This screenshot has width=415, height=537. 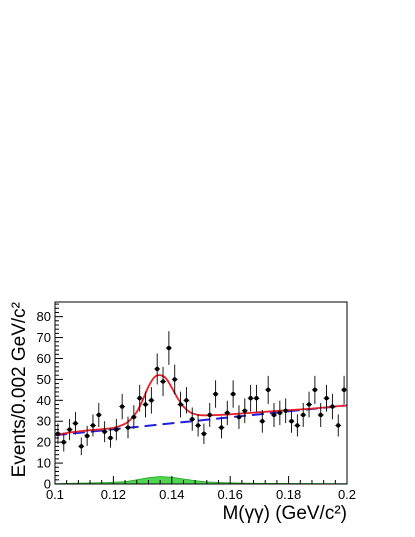 What do you see at coordinates (230, 494) in the screenshot?
I see `x-tick-label: 0.16` at bounding box center [230, 494].